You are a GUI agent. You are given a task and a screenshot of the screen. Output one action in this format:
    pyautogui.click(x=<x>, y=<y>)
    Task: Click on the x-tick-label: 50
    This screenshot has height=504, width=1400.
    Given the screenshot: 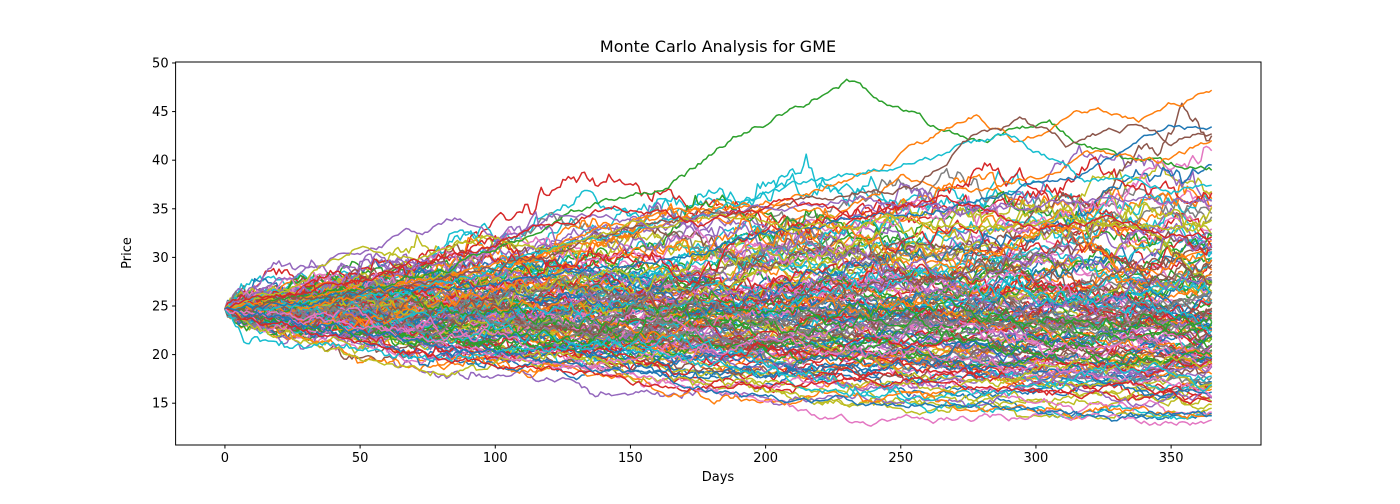 What is the action you would take?
    pyautogui.click(x=360, y=458)
    